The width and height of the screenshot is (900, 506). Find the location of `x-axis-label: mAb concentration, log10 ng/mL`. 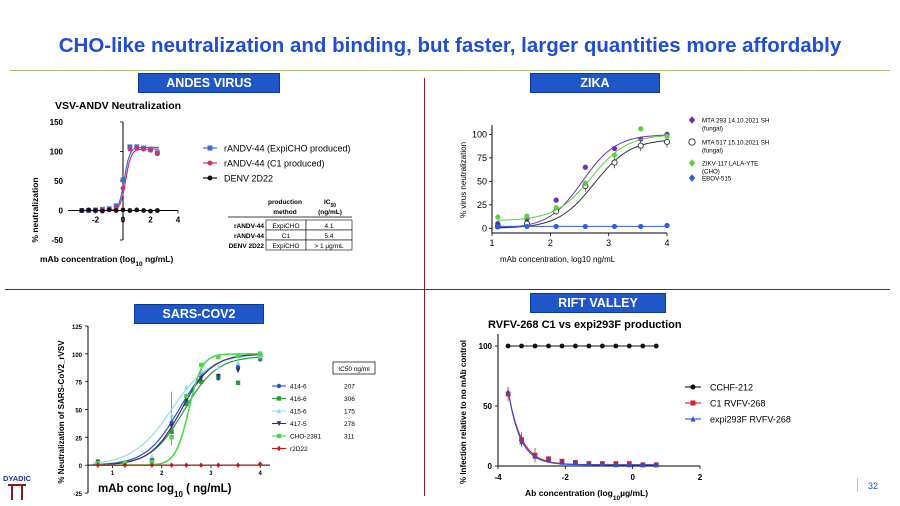

x-axis-label: mAb concentration, log10 ng/mL is located at coordinates (558, 259).